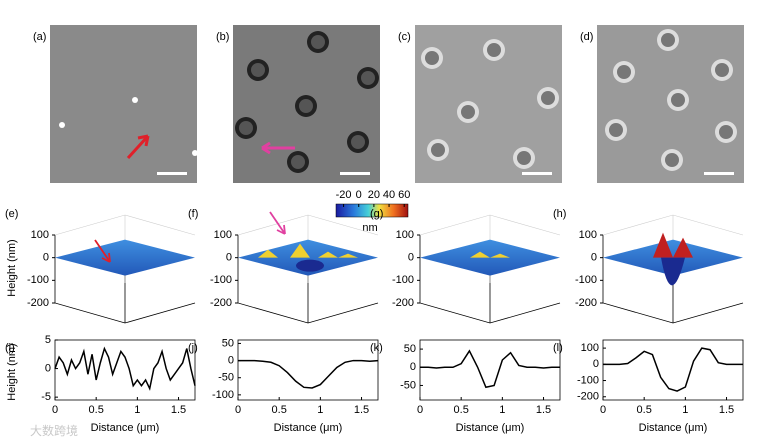 This screenshot has height=445, width=765. Describe the element at coordinates (222, 37) in the screenshot. I see `panel-label: (b)` at that location.